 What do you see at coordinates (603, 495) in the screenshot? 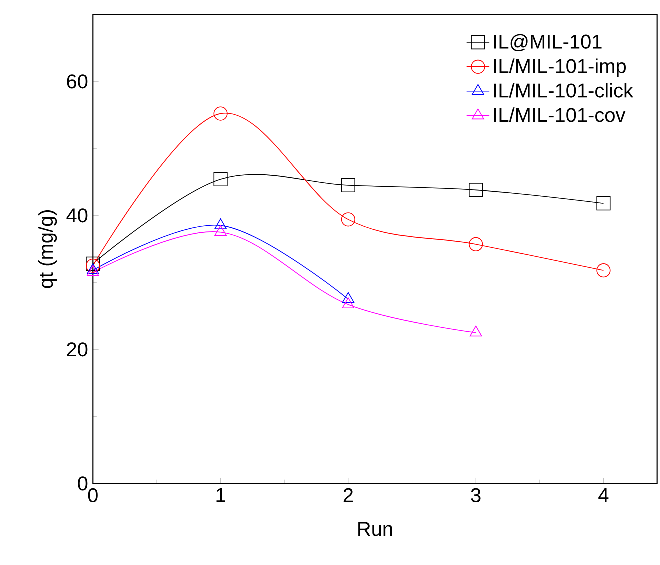
I see `x-tick-label: 4` at bounding box center [603, 495].